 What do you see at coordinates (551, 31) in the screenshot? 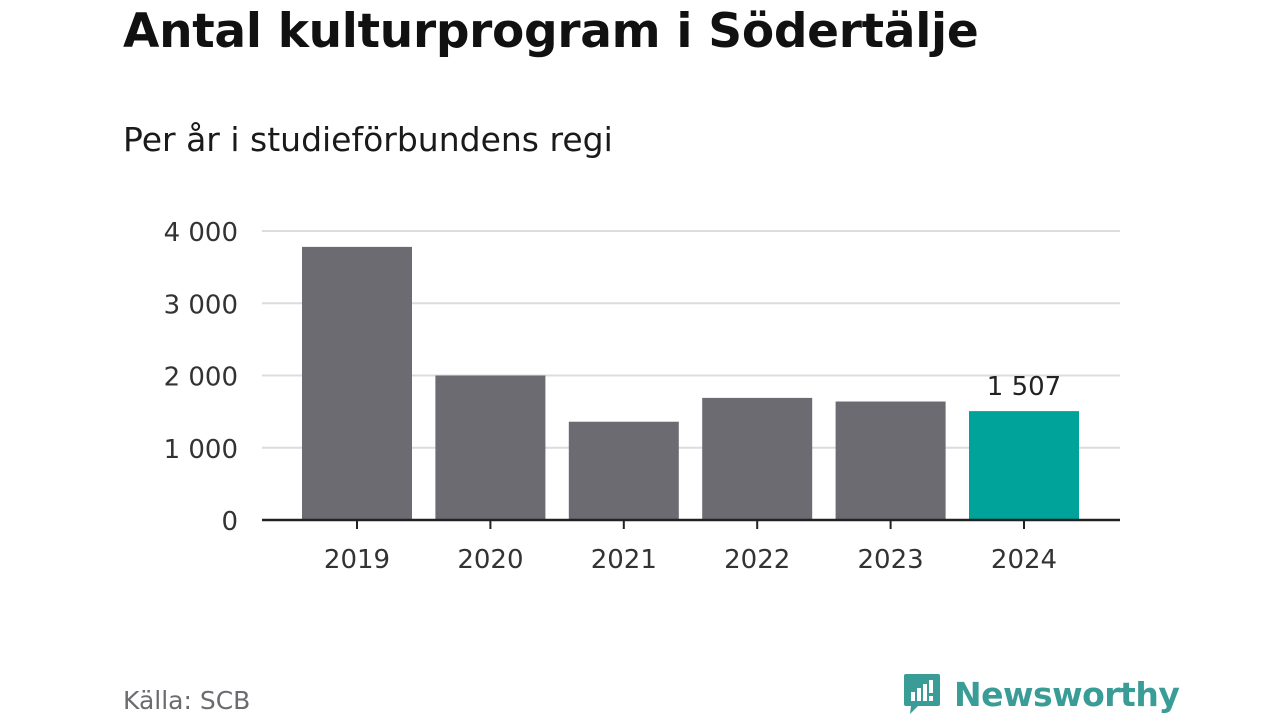
I see `chart-title: Antal kulturprogram i Södertälje` at bounding box center [551, 31].